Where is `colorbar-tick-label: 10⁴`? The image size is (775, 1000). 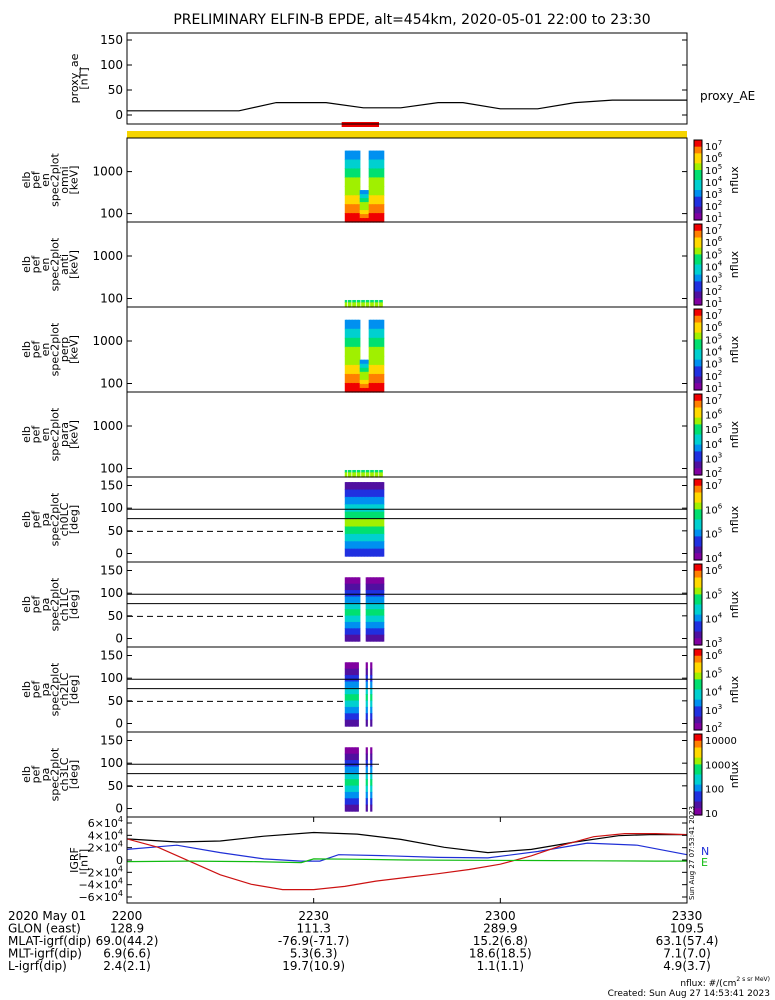 colorbar-tick-label: 10⁴ is located at coordinates (714, 267).